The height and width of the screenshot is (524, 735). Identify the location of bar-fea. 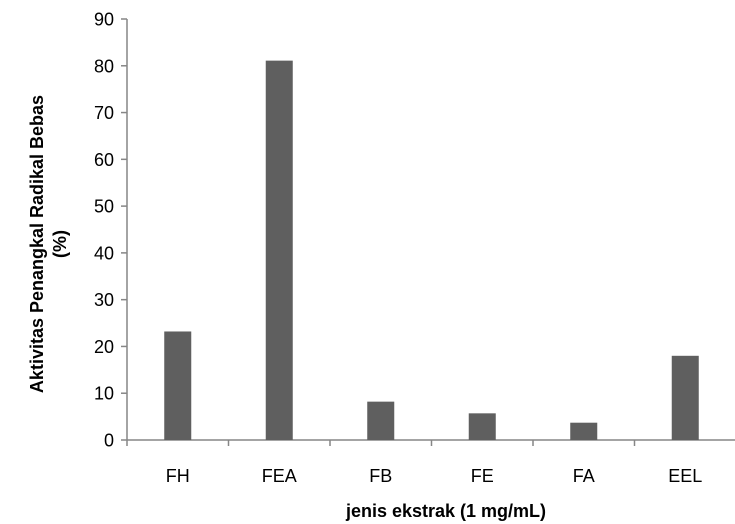
(279, 250).